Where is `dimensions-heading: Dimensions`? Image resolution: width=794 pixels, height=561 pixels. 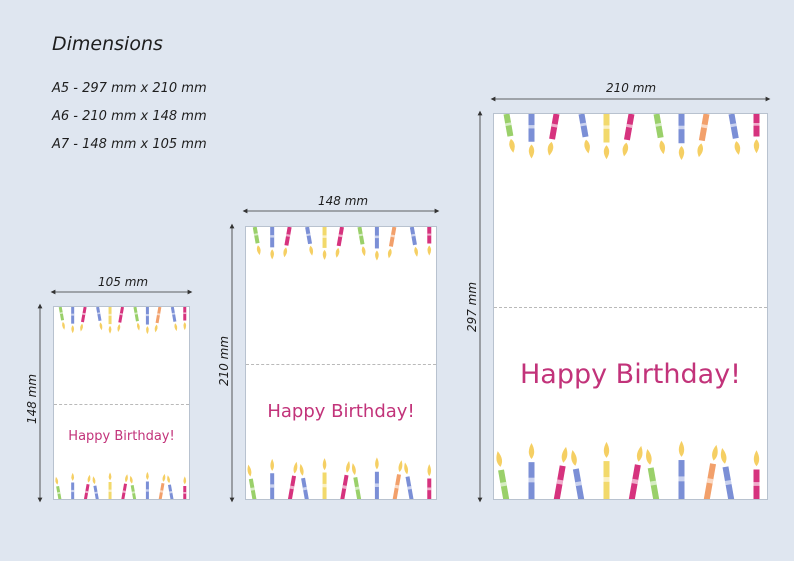 dimensions-heading: Dimensions is located at coordinates (107, 44).